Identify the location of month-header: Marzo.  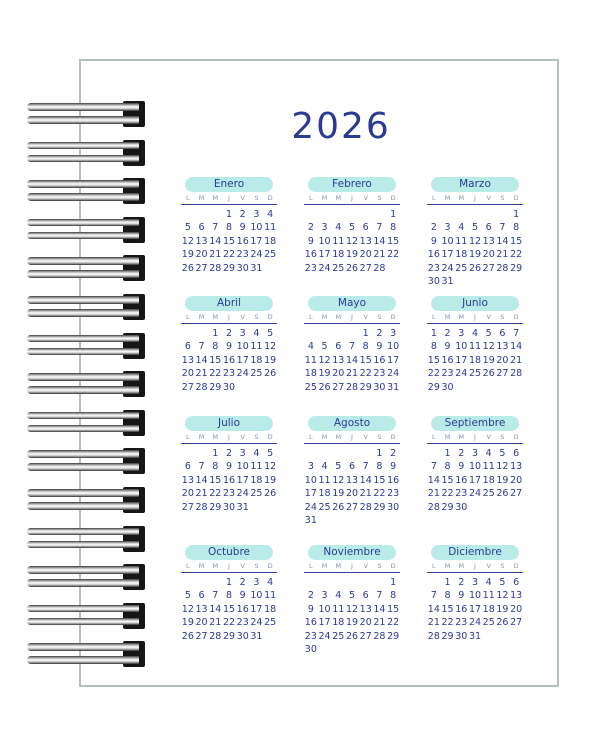
(475, 184).